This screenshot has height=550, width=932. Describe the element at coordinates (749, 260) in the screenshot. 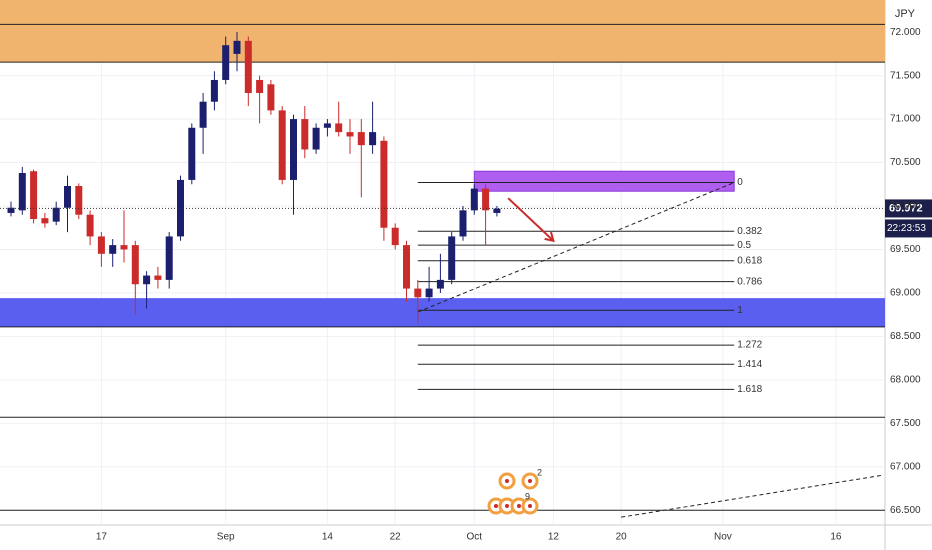

I see `fib-label: 0.618` at that location.